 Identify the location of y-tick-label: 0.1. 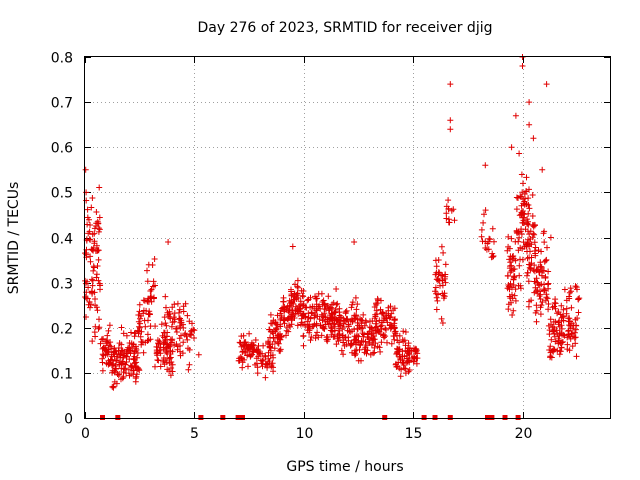
(62, 375).